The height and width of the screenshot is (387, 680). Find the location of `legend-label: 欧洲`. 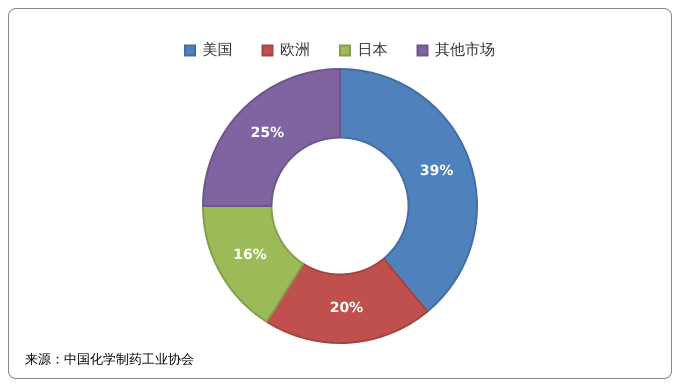

legend-label: 欧洲 is located at coordinates (295, 49).